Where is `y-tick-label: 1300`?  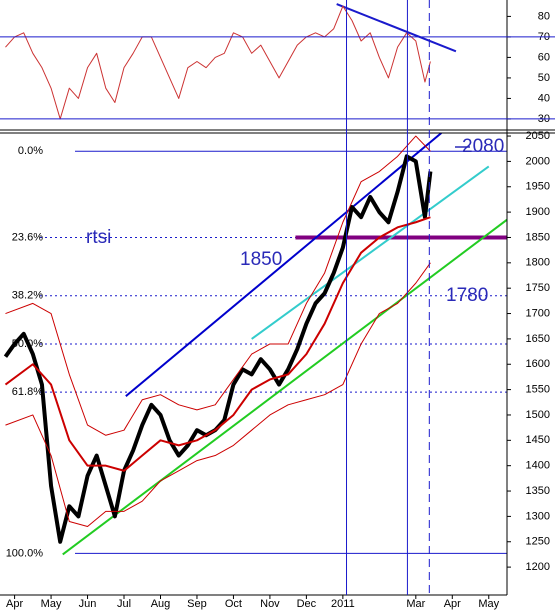 y-tick-label: 1300 is located at coordinates (538, 516).